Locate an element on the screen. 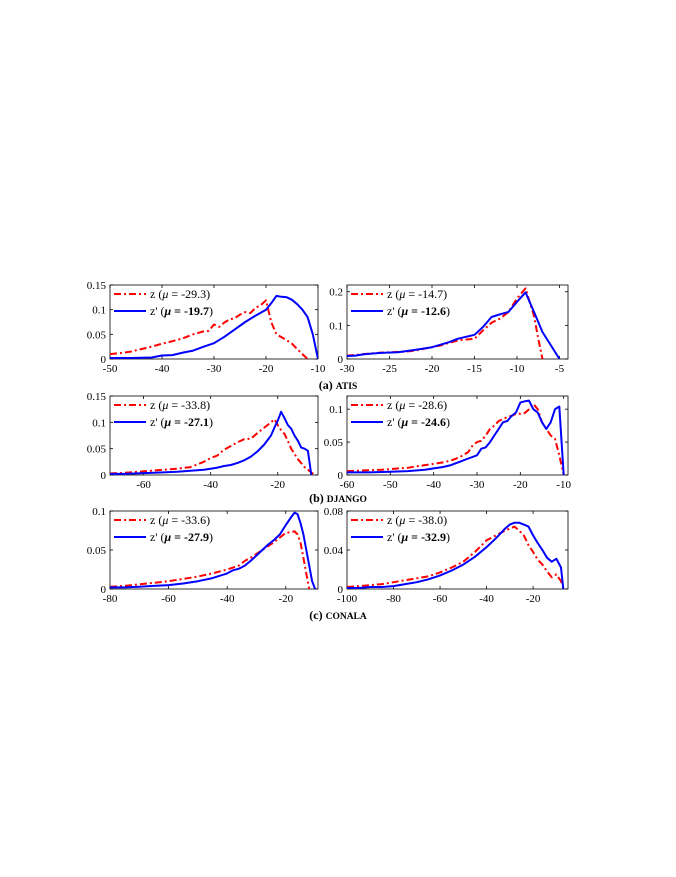 This screenshot has width=676, height=877. legend-label: z (μ = -29.3) is located at coordinates (180, 294).